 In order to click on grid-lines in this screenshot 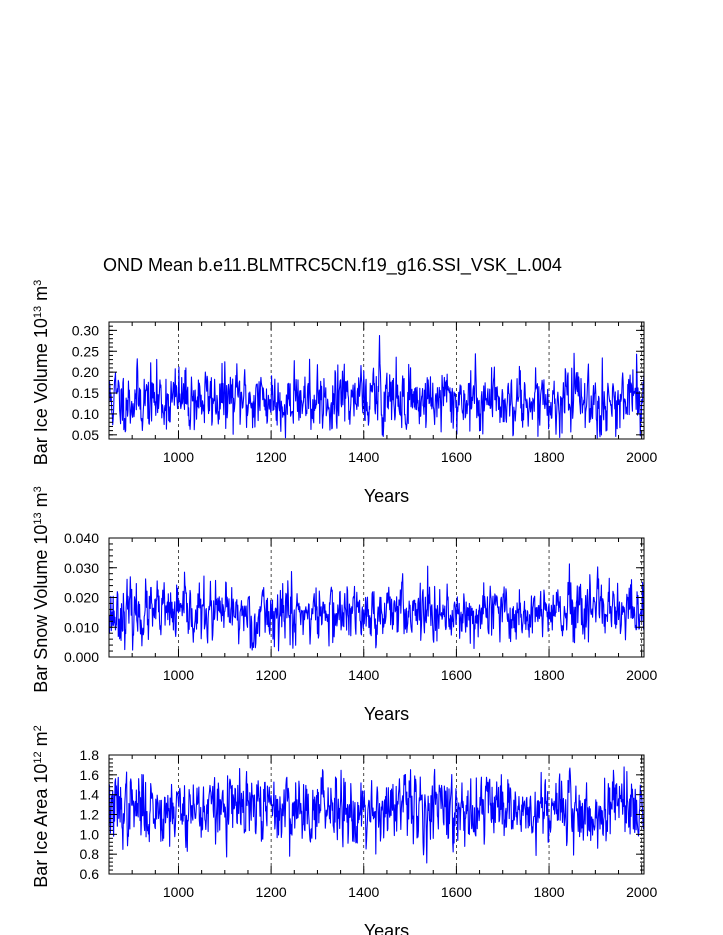, I will do `click(410, 597)`.